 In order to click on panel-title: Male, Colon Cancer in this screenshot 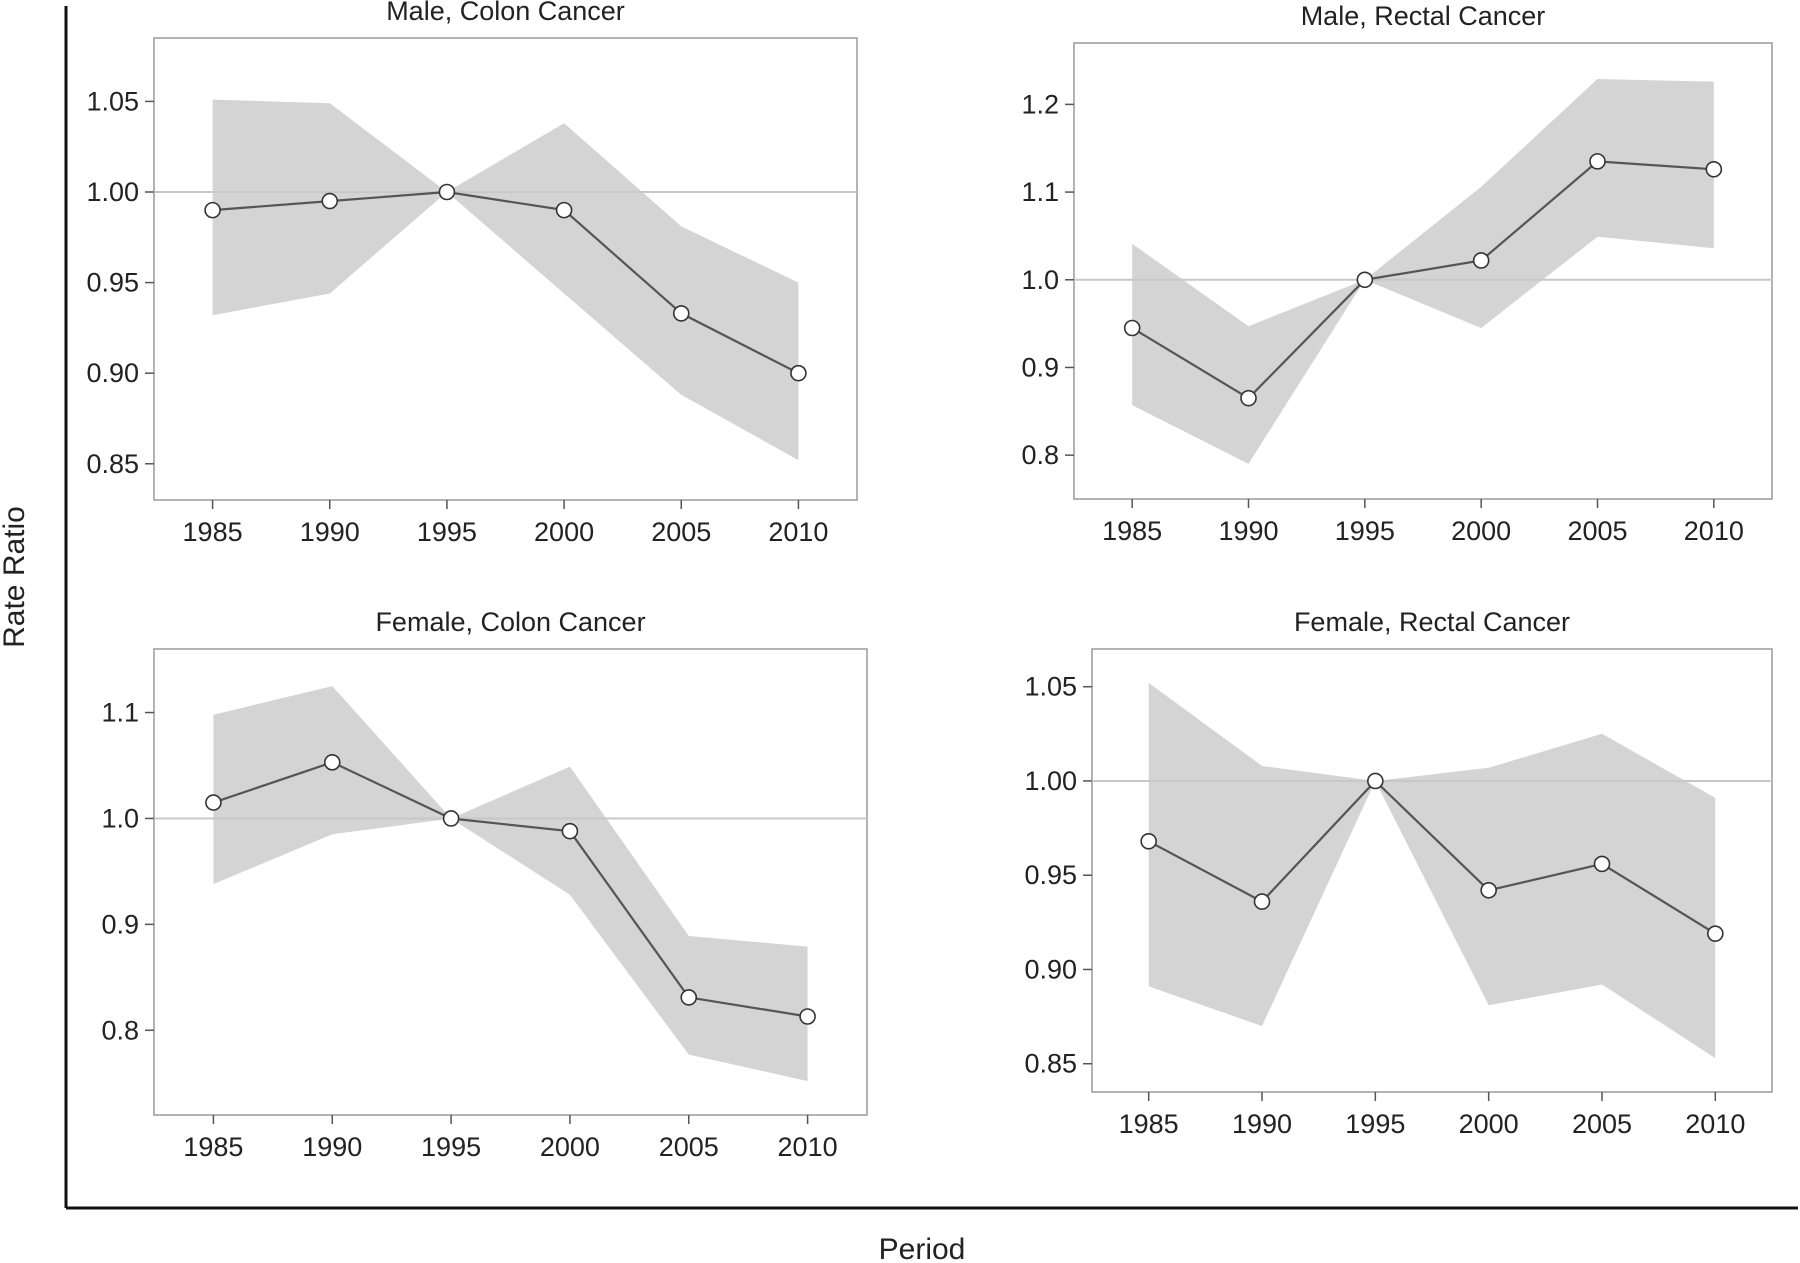, I will do `click(505, 13)`.